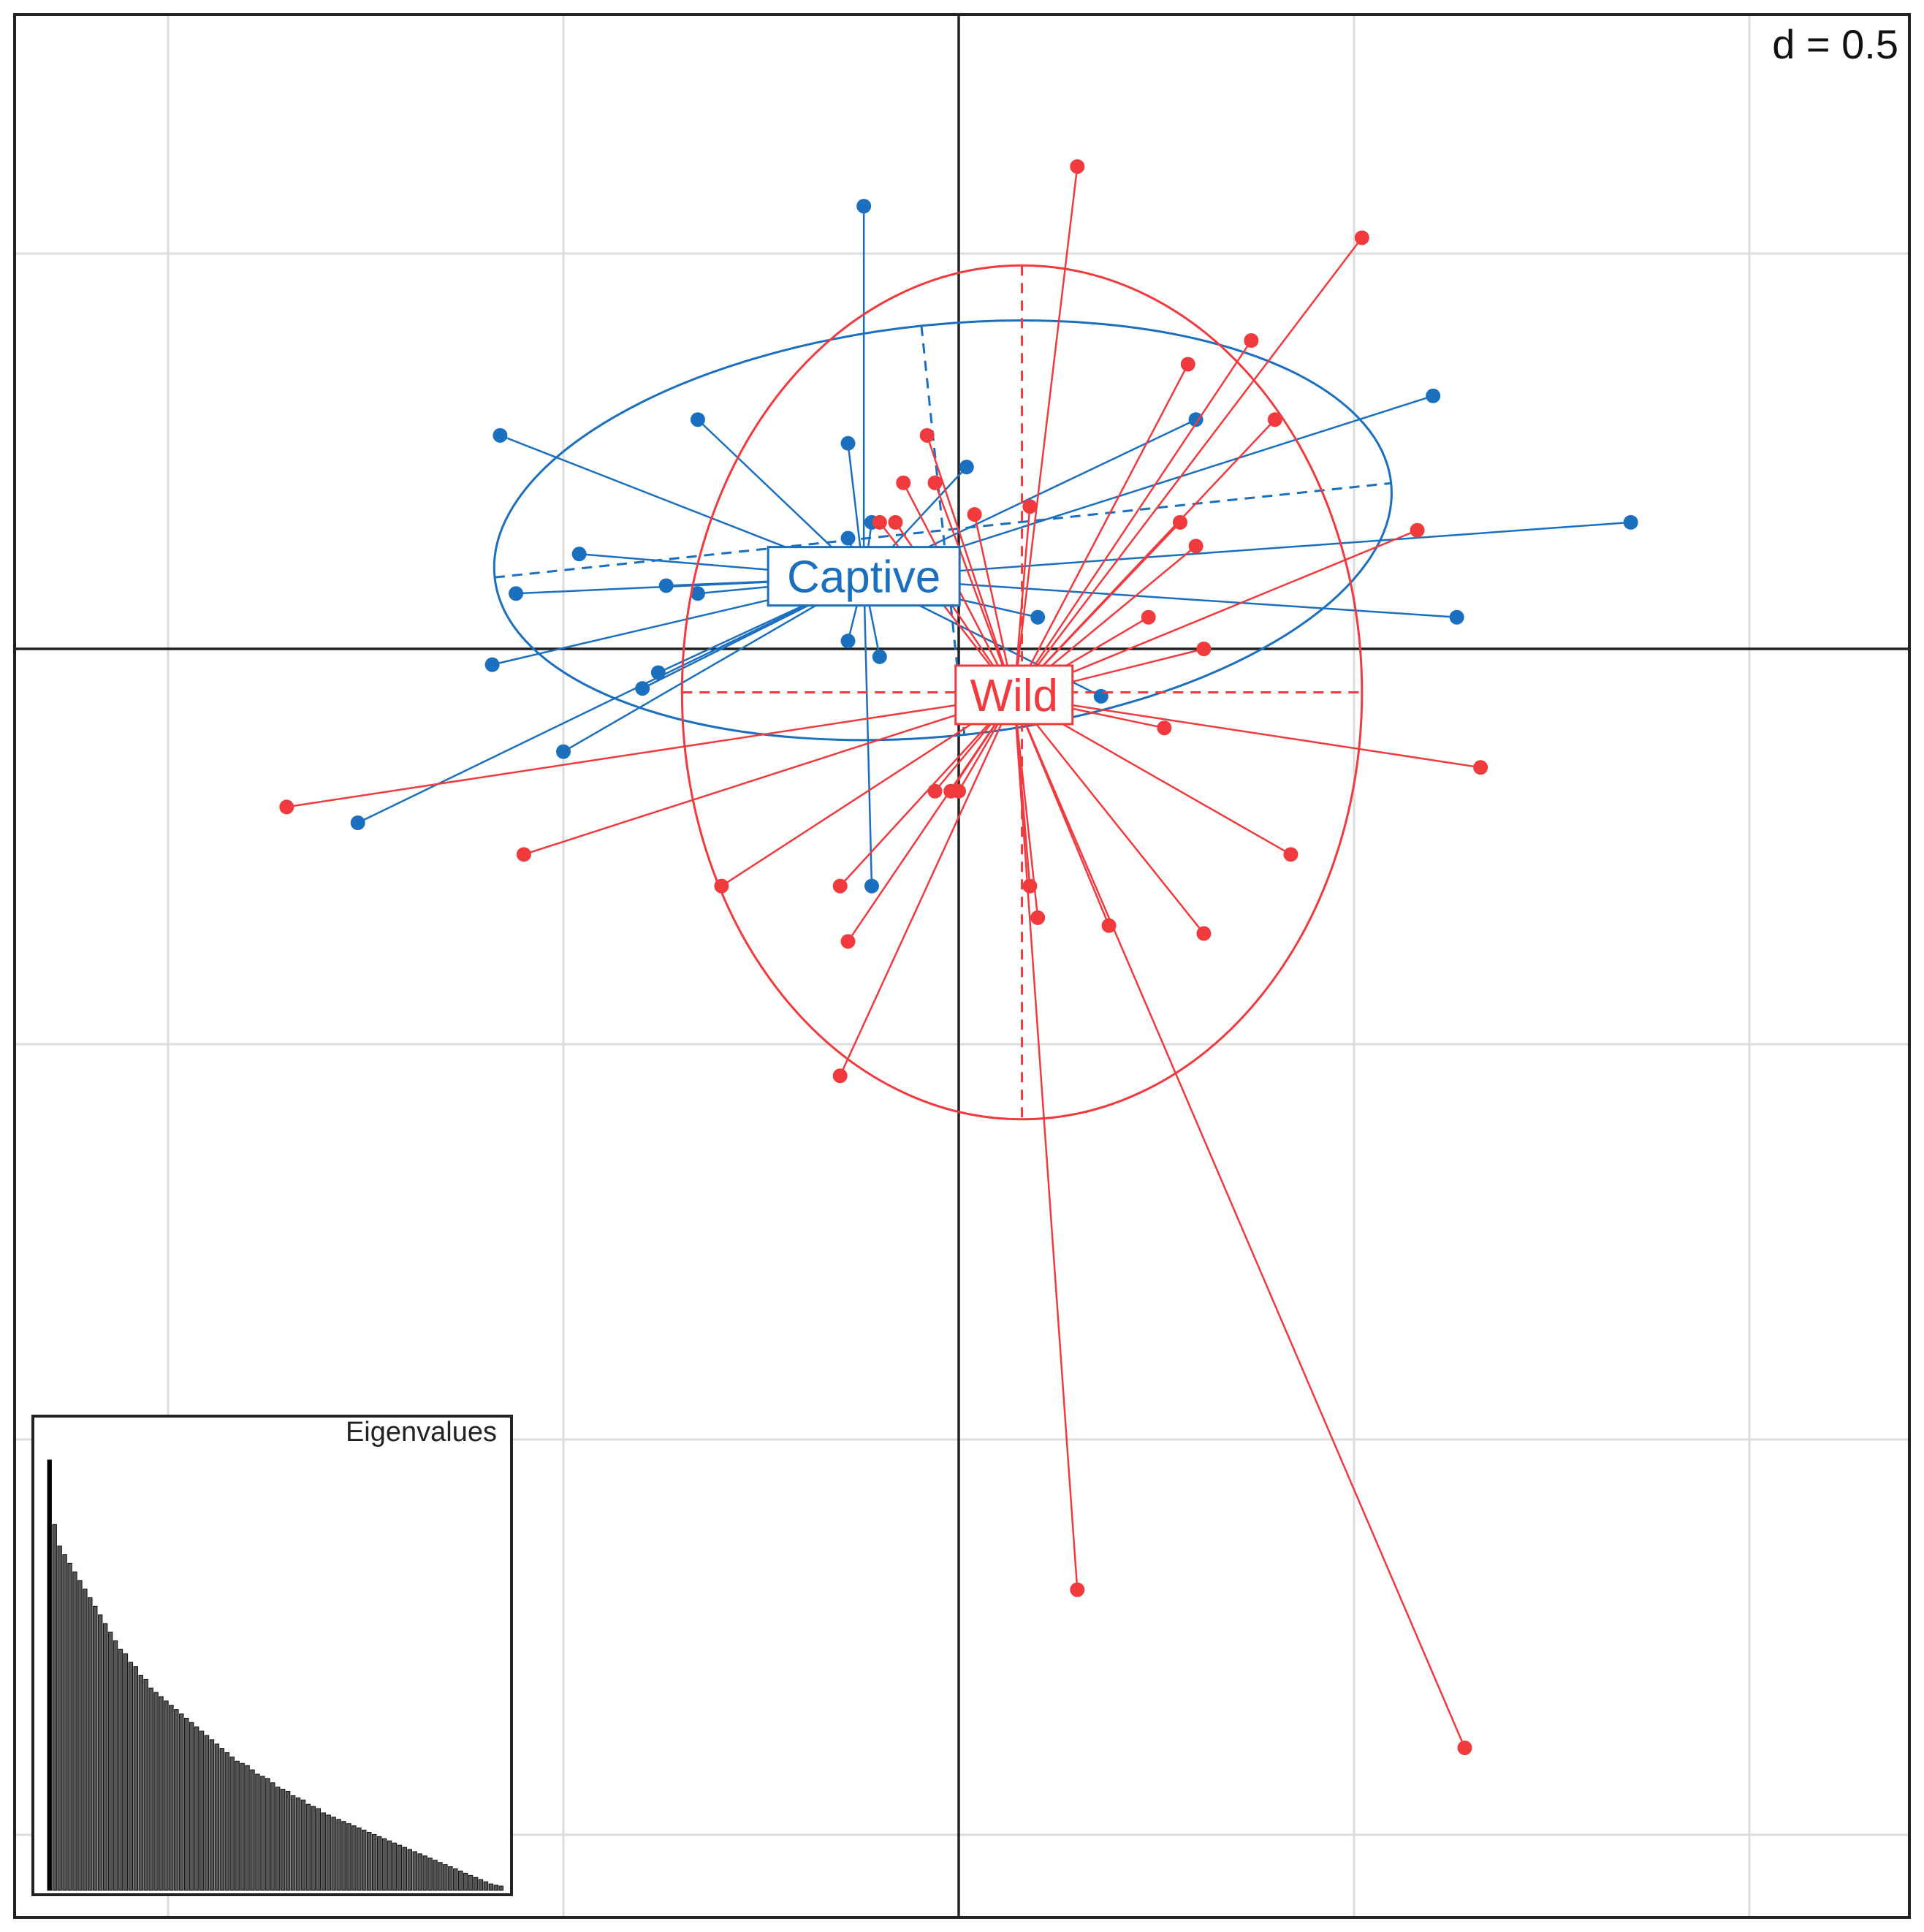  I want to click on group-labels: Captive Wild, so click(920, 636).